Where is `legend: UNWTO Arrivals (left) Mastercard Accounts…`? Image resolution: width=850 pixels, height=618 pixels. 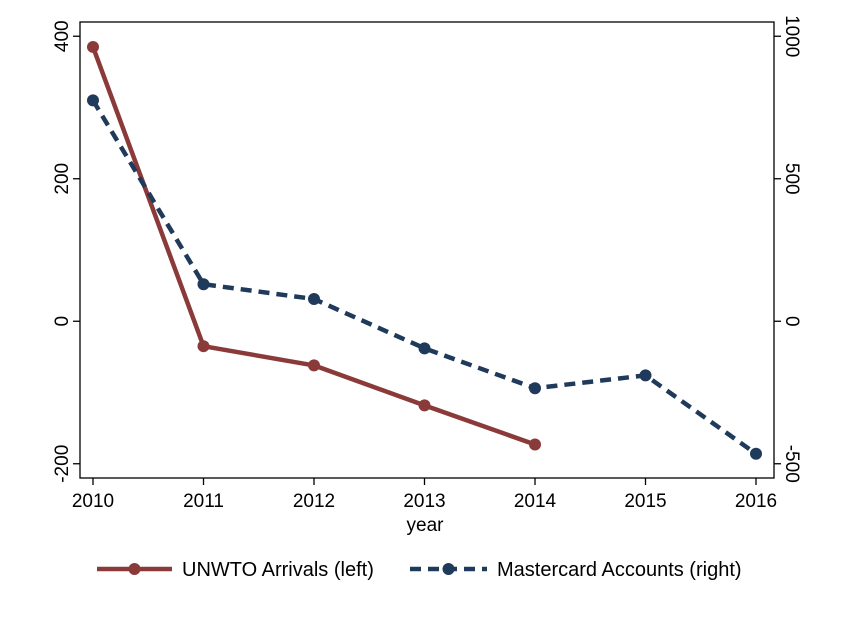 legend: UNWTO Arrivals (left) Mastercard Accounts… is located at coordinates (419, 570).